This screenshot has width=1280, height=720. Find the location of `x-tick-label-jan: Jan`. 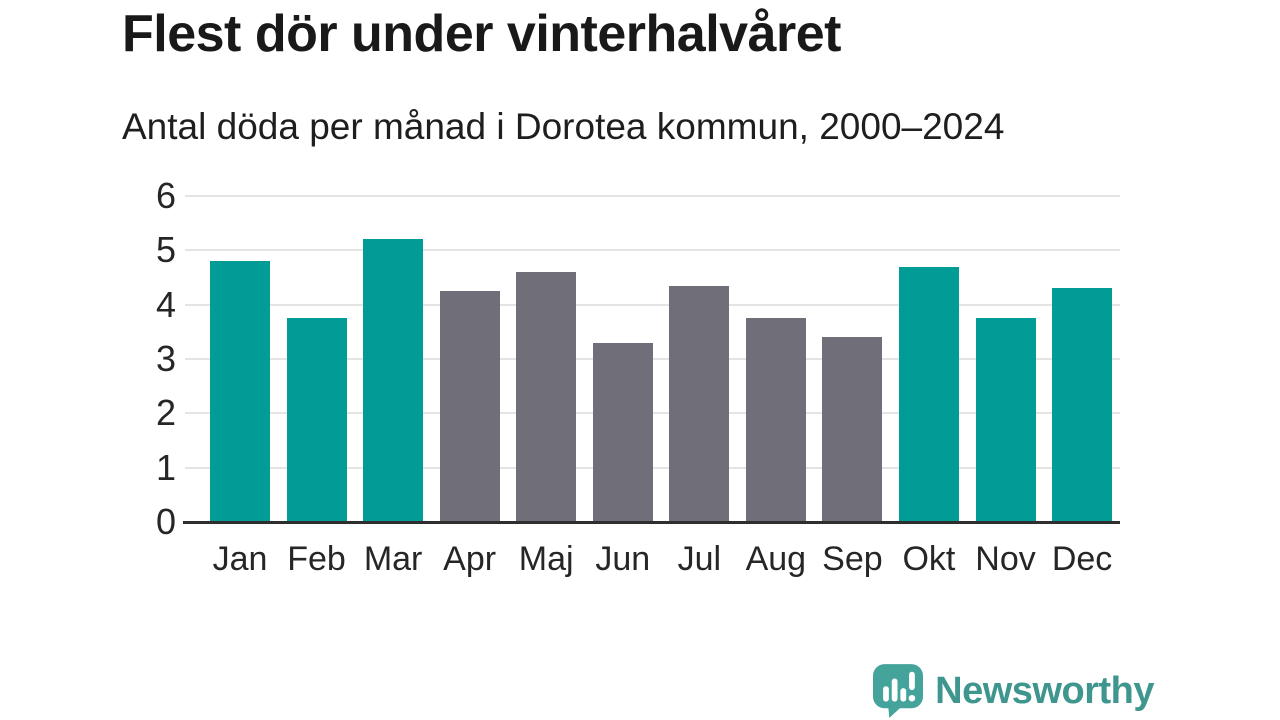

x-tick-label-jan: Jan is located at coordinates (240, 559).